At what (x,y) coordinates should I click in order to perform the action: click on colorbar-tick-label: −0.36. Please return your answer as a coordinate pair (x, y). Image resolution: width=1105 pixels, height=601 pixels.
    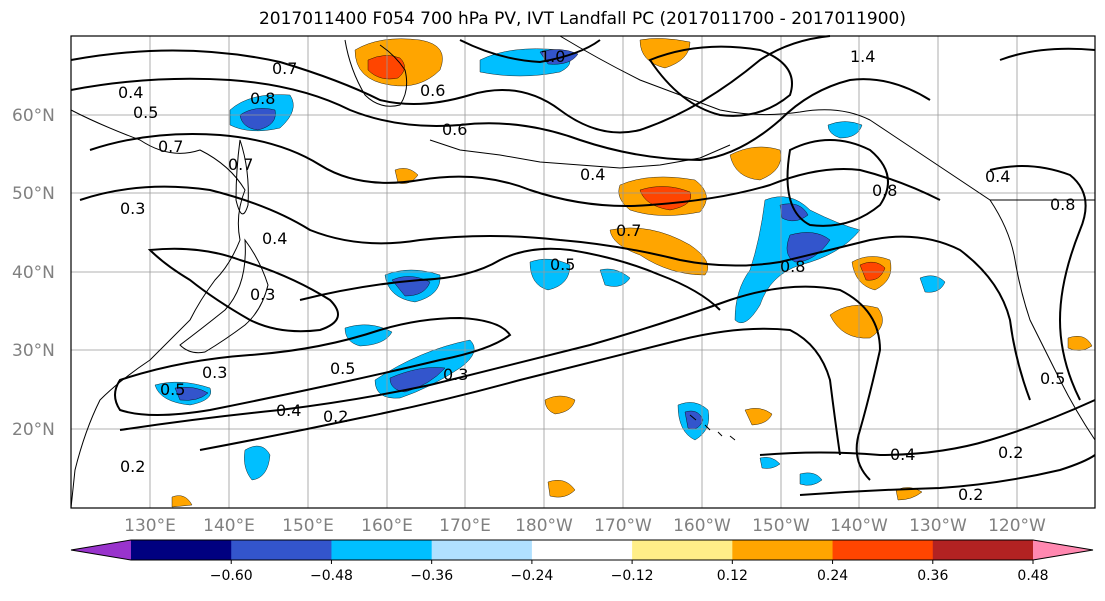
    Looking at the image, I should click on (431, 576).